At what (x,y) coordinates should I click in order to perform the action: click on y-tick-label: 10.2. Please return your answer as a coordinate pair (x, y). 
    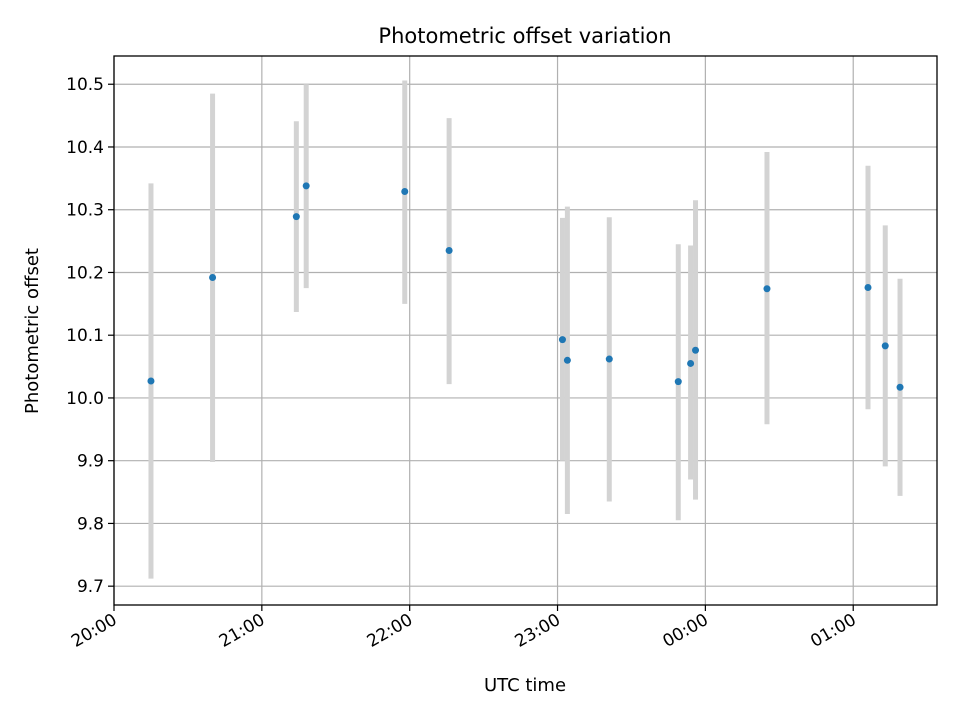
    Looking at the image, I should click on (85, 273).